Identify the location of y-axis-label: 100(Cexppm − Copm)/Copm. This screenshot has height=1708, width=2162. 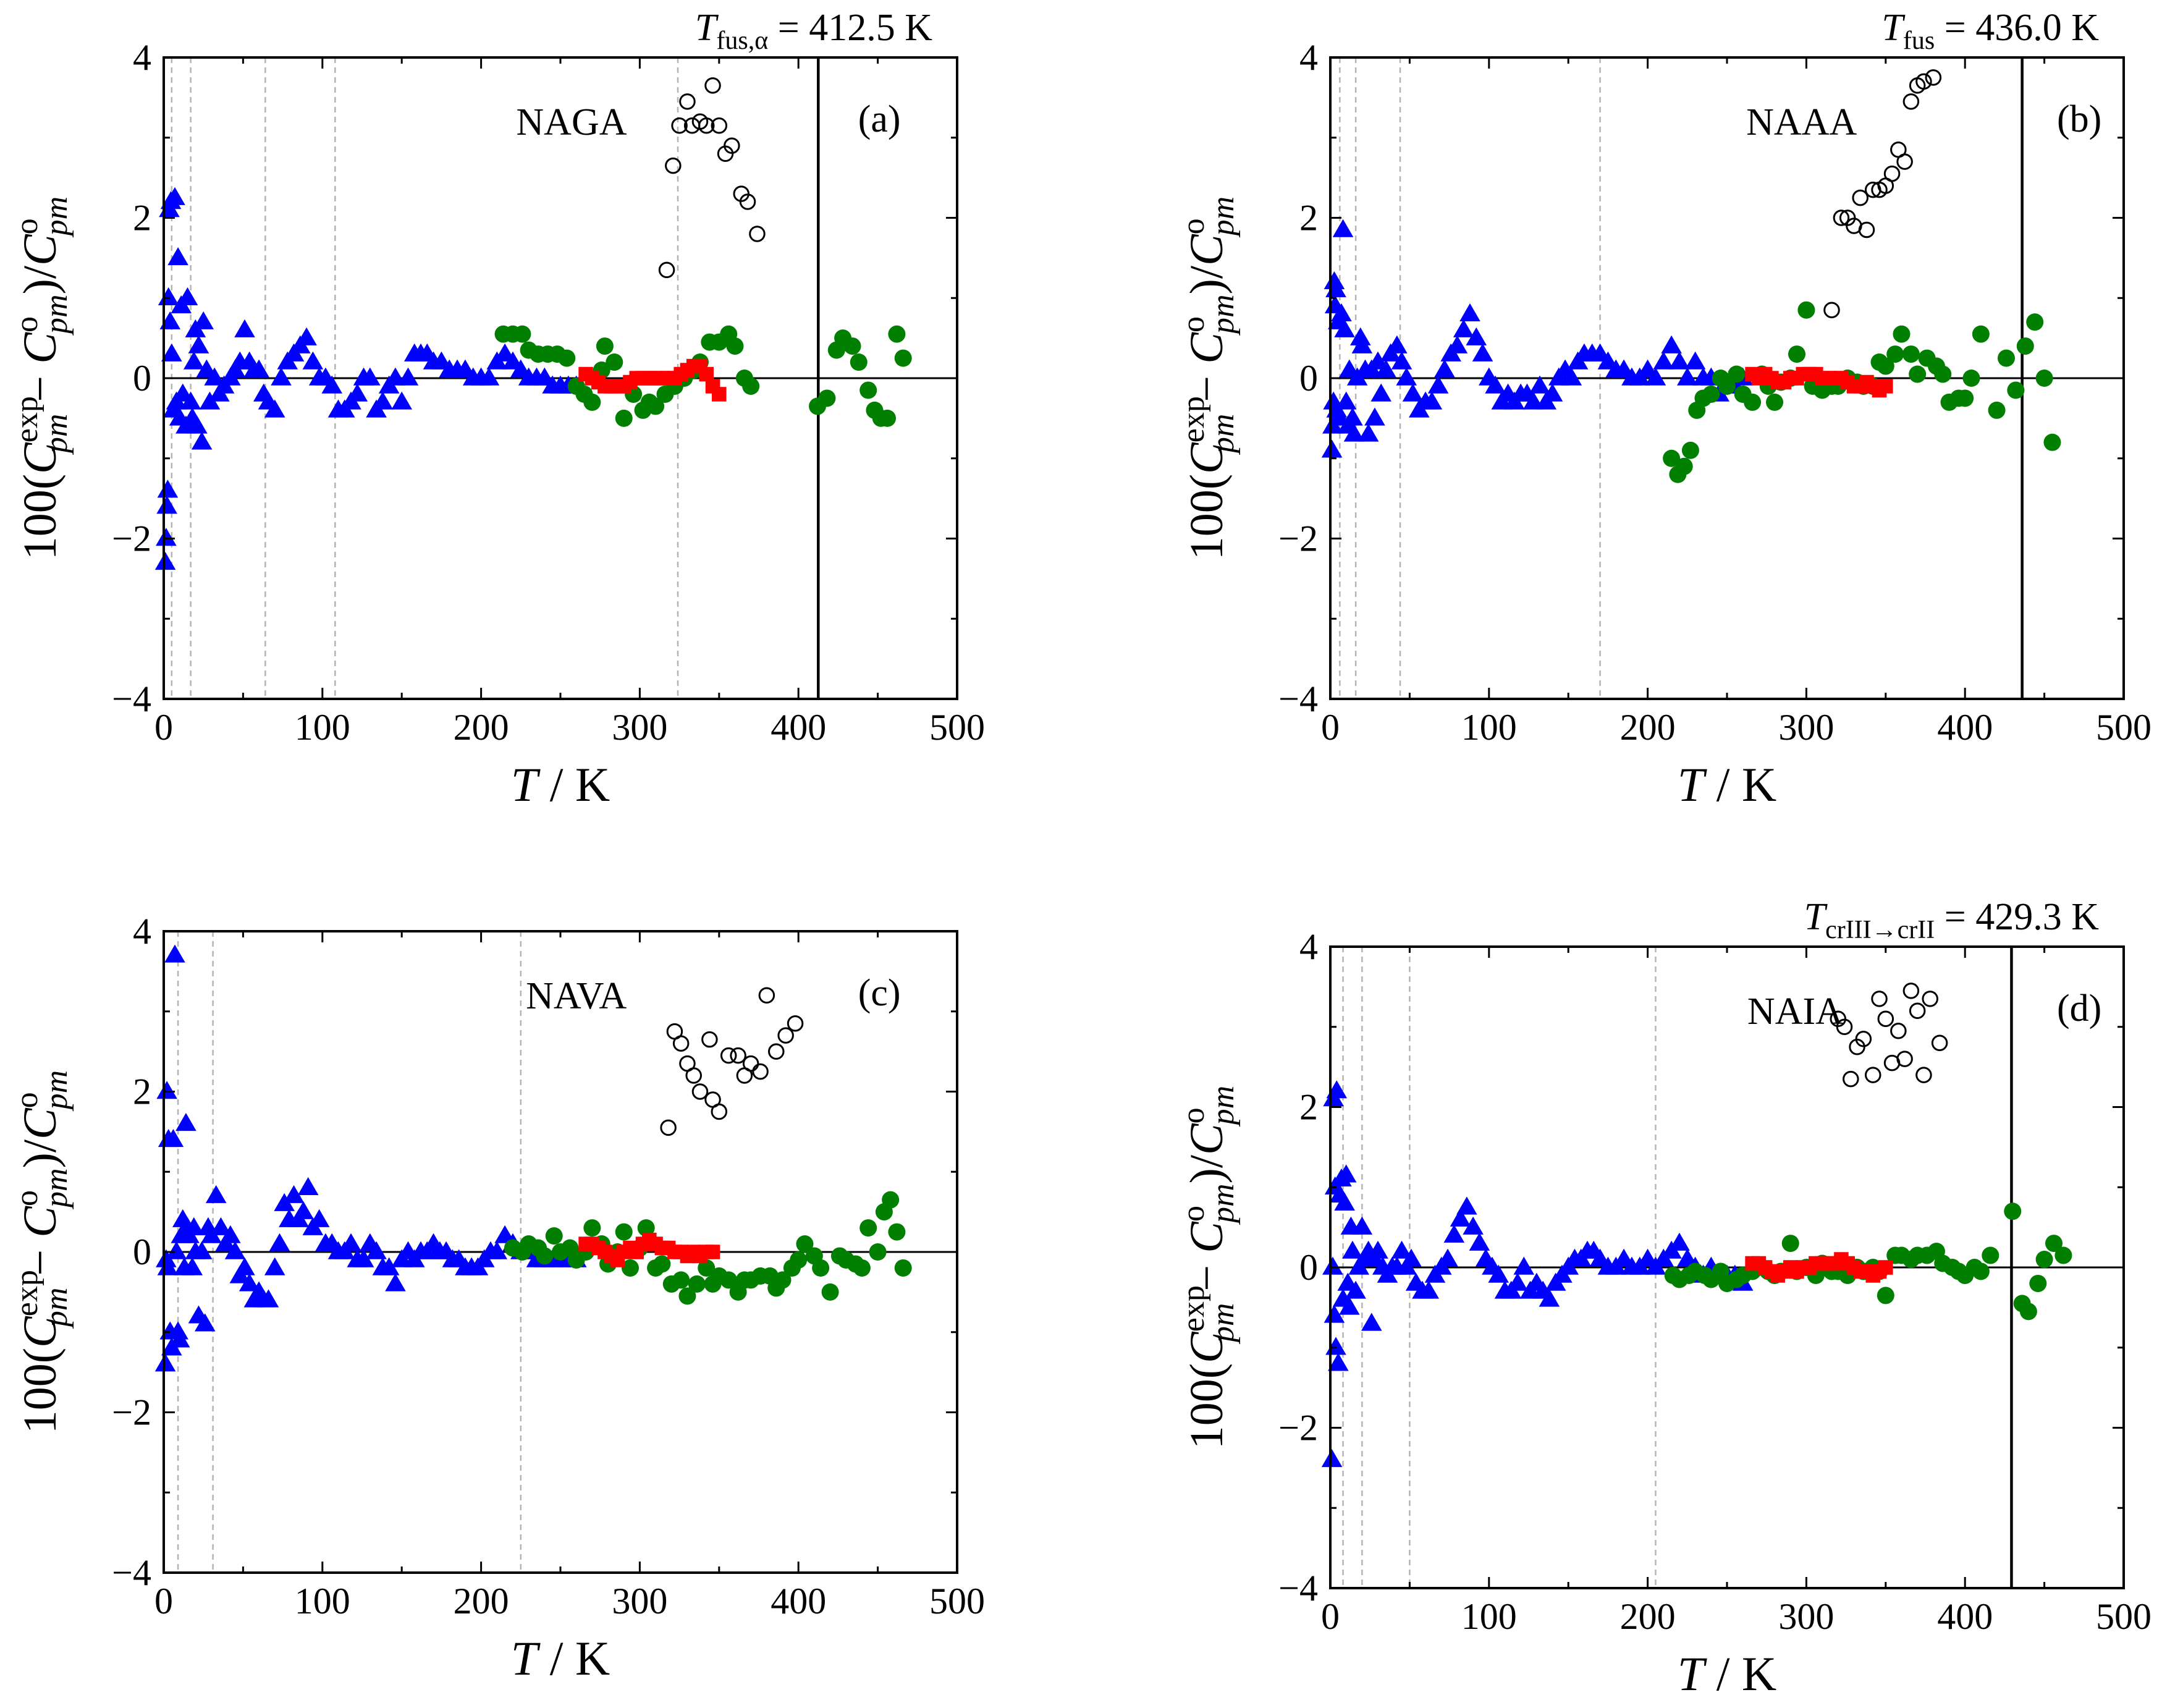
(1208, 1268).